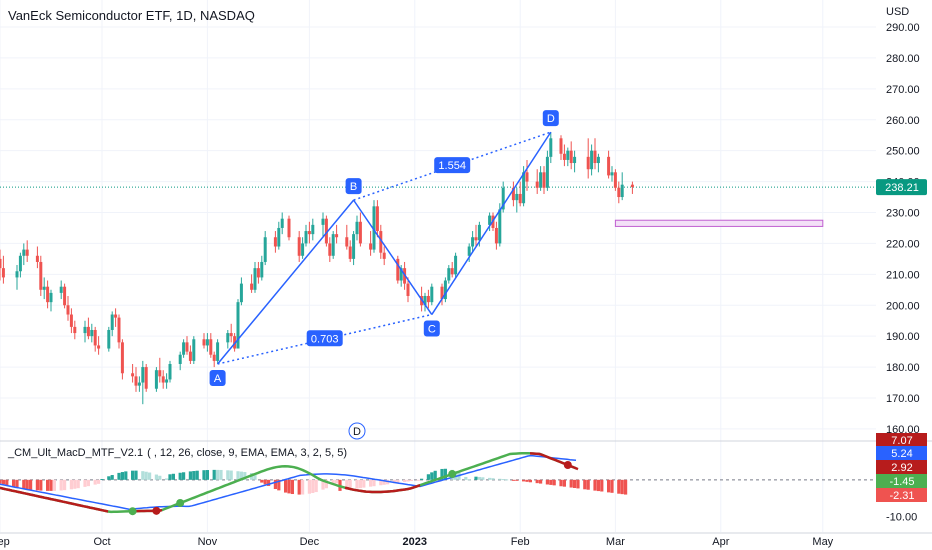 Image resolution: width=932 pixels, height=550 pixels. What do you see at coordinates (415, 542) in the screenshot?
I see `x-tick-label: 2023` at bounding box center [415, 542].